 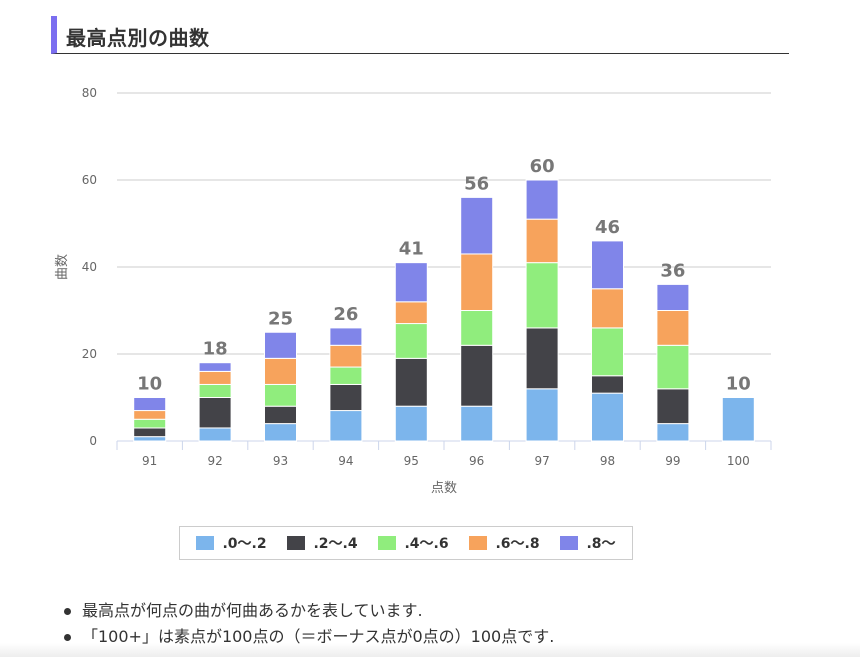 I want to click on chart-legend: .0〜.2 .2〜.4 .4〜.6 .6〜.8 .8〜, so click(x=406, y=543).